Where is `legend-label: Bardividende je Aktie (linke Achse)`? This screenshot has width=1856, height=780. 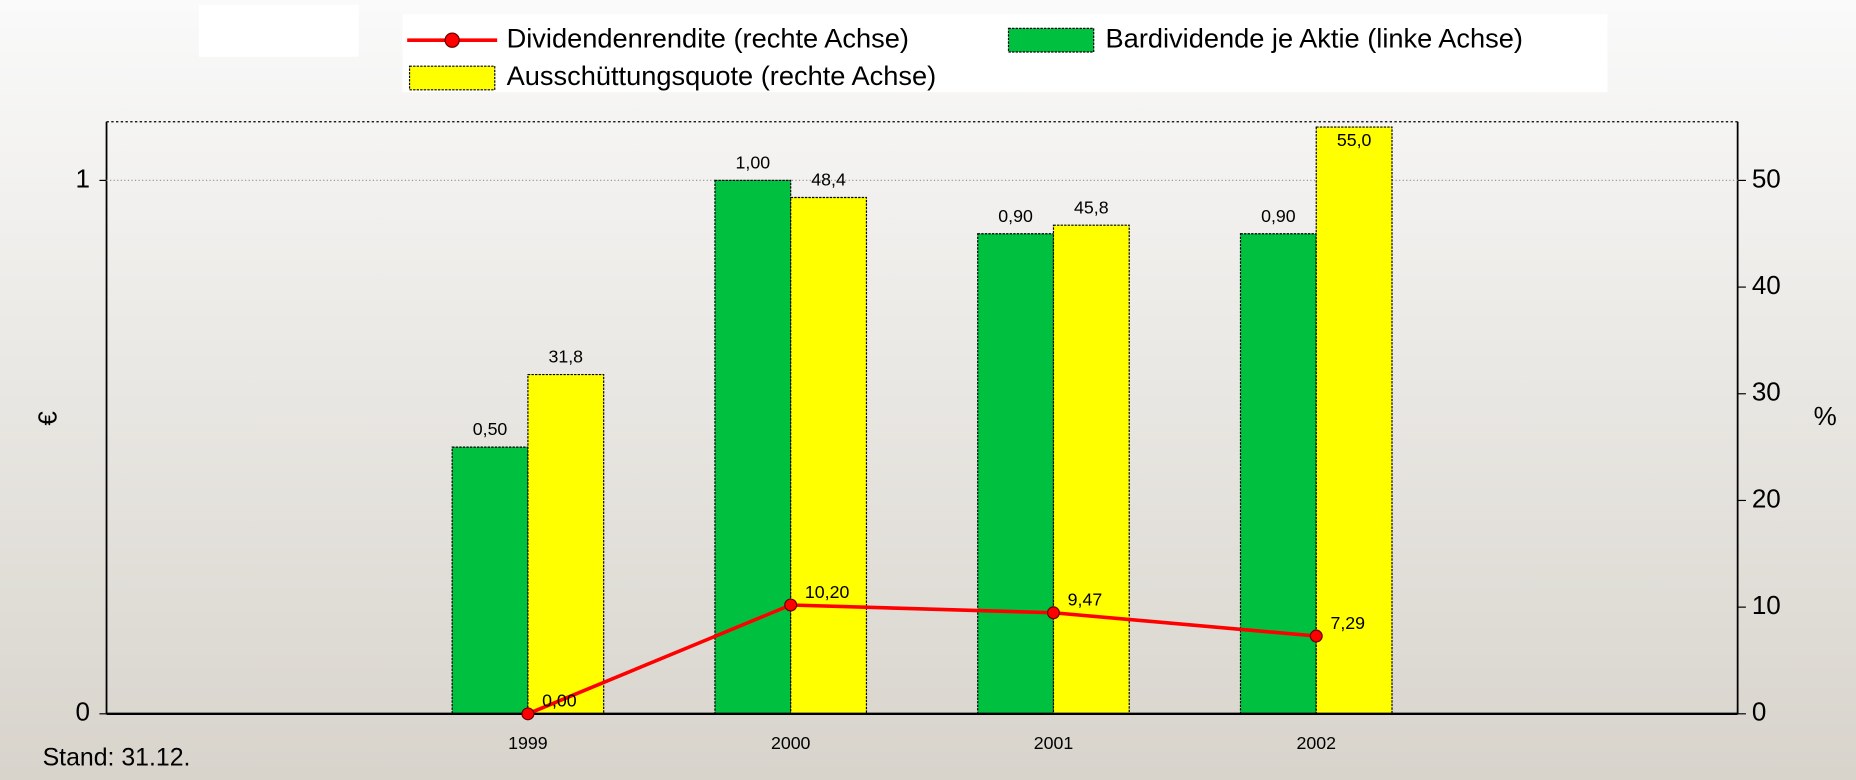
legend-label: Bardividende je Aktie (linke Achse) is located at coordinates (1314, 37).